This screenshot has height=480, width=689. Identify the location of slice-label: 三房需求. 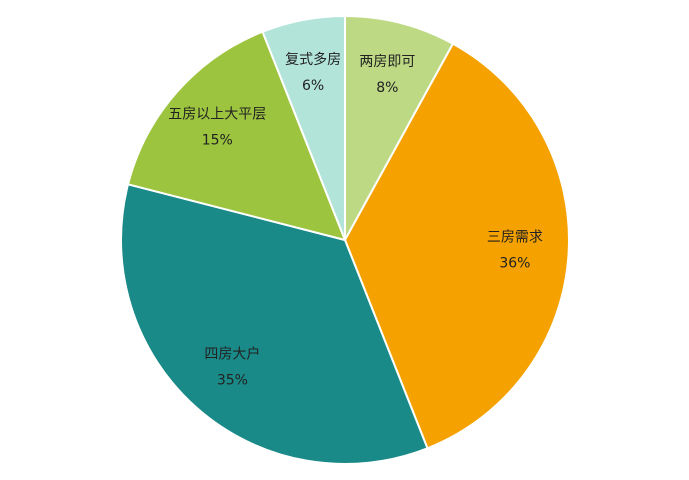
(515, 238).